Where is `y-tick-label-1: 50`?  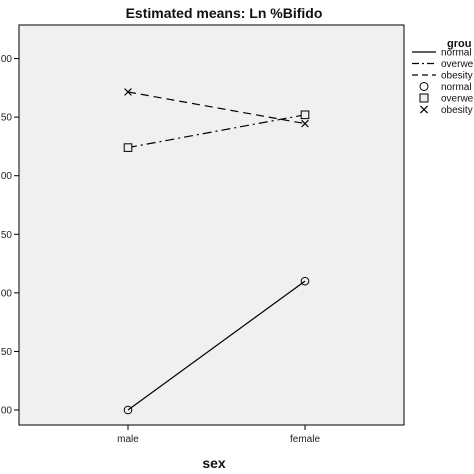 y-tick-label-1: 50 is located at coordinates (7, 352).